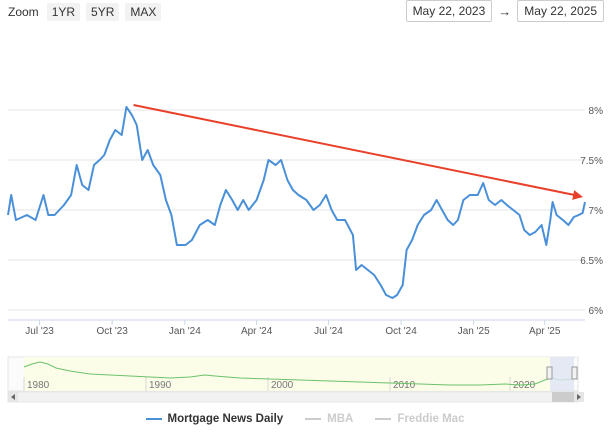 The width and height of the screenshot is (610, 435). I want to click on legend-label-mnd: Mortgage News Daily, so click(225, 419).